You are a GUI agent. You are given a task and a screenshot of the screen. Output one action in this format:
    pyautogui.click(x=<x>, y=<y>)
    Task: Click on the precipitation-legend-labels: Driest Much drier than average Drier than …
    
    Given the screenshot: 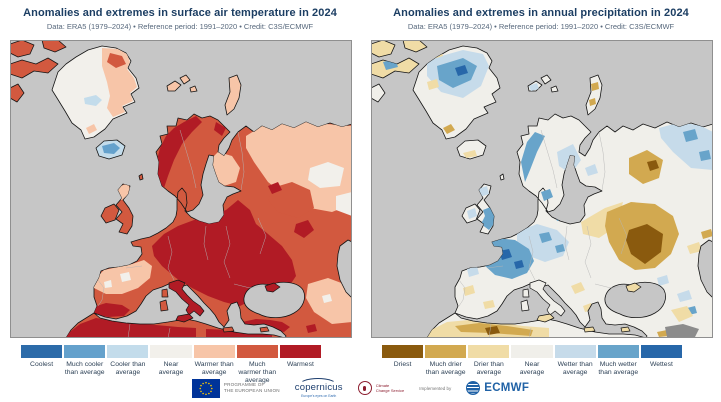 What is the action you would take?
    pyautogui.click(x=532, y=369)
    